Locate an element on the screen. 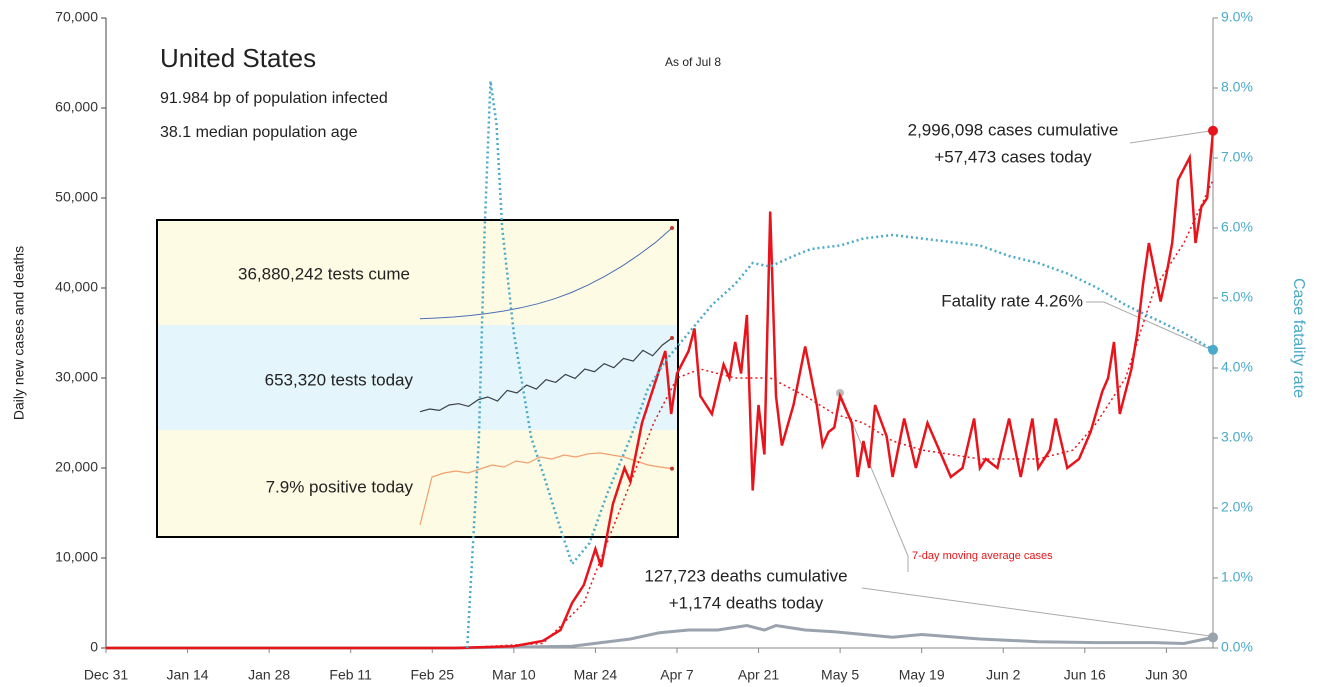  chart-title: United States is located at coordinates (238, 58).